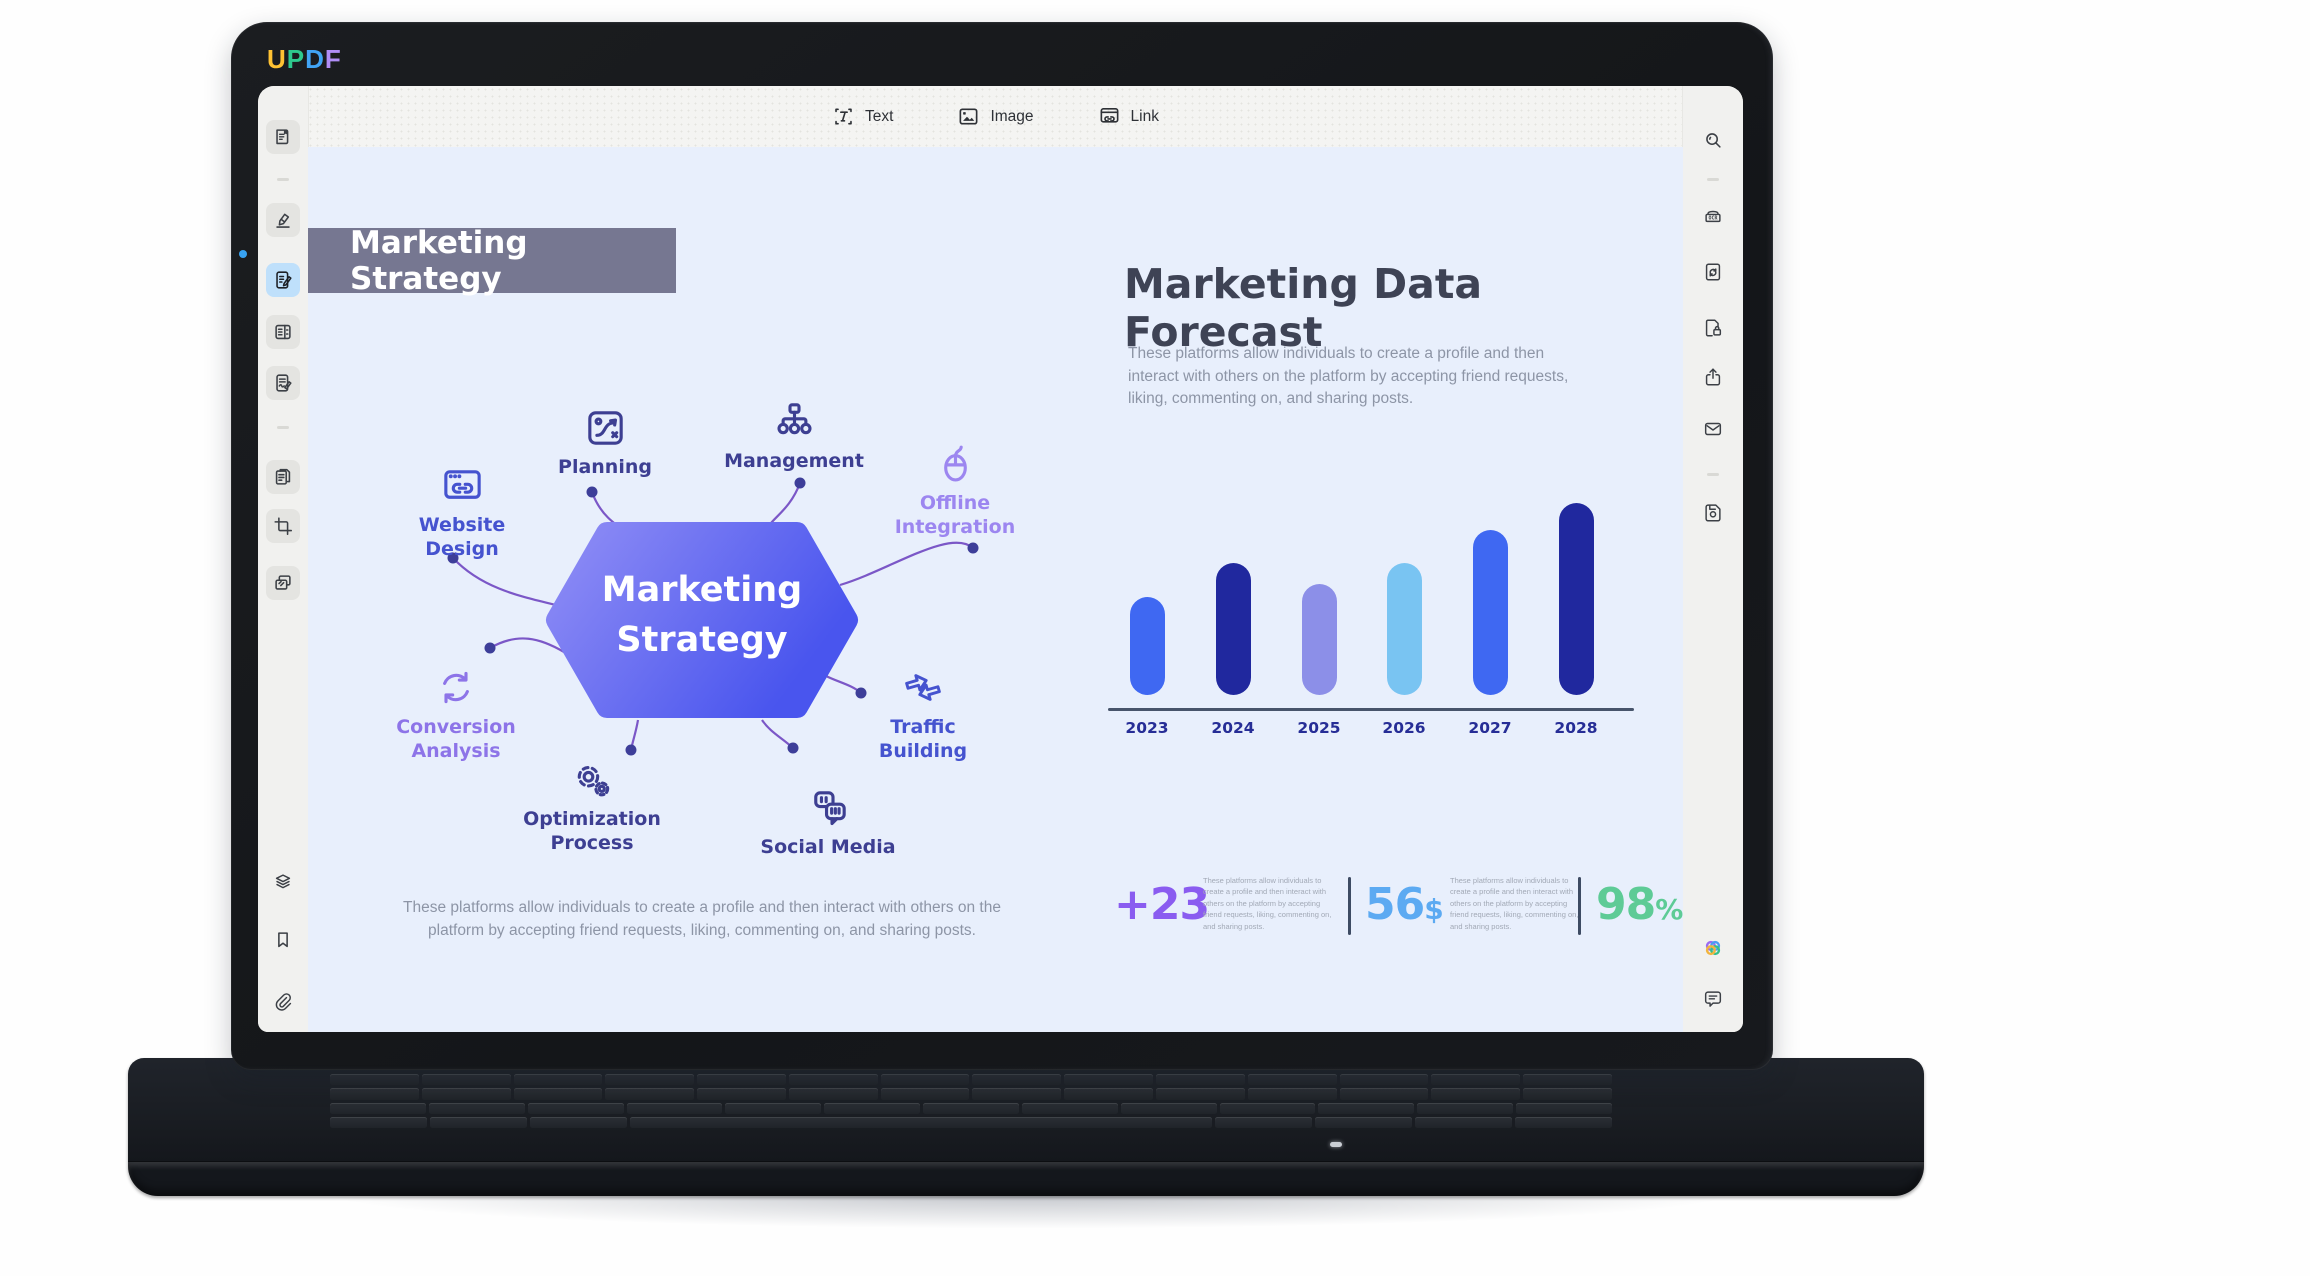  Describe the element at coordinates (1490, 728) in the screenshot. I see `chart-tick-label: 2027` at that location.